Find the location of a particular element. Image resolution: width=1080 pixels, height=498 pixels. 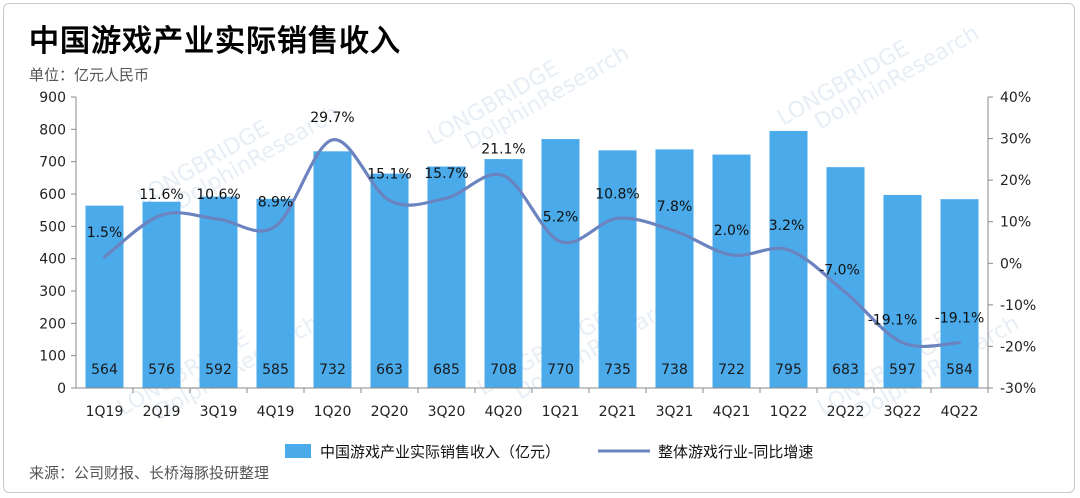

line-value-label: 10.6% is located at coordinates (218, 195).